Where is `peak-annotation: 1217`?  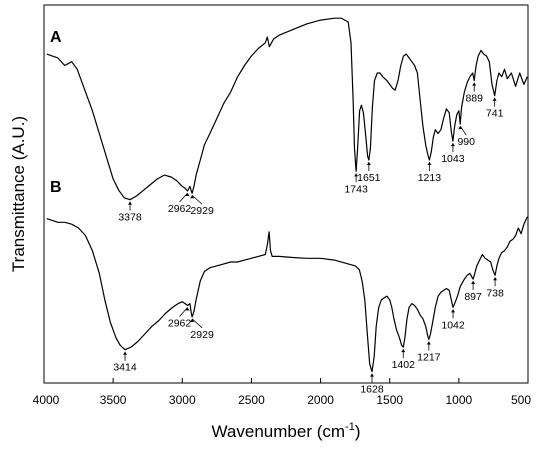 peak-annotation: 1217 is located at coordinates (429, 352).